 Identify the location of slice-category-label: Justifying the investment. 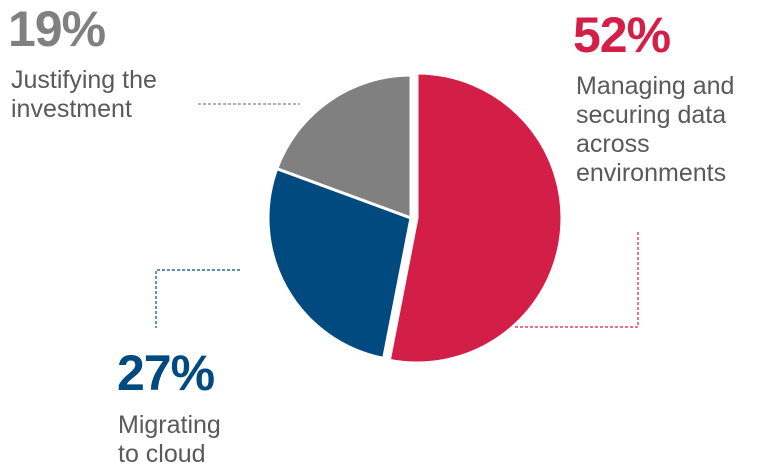
(84, 94).